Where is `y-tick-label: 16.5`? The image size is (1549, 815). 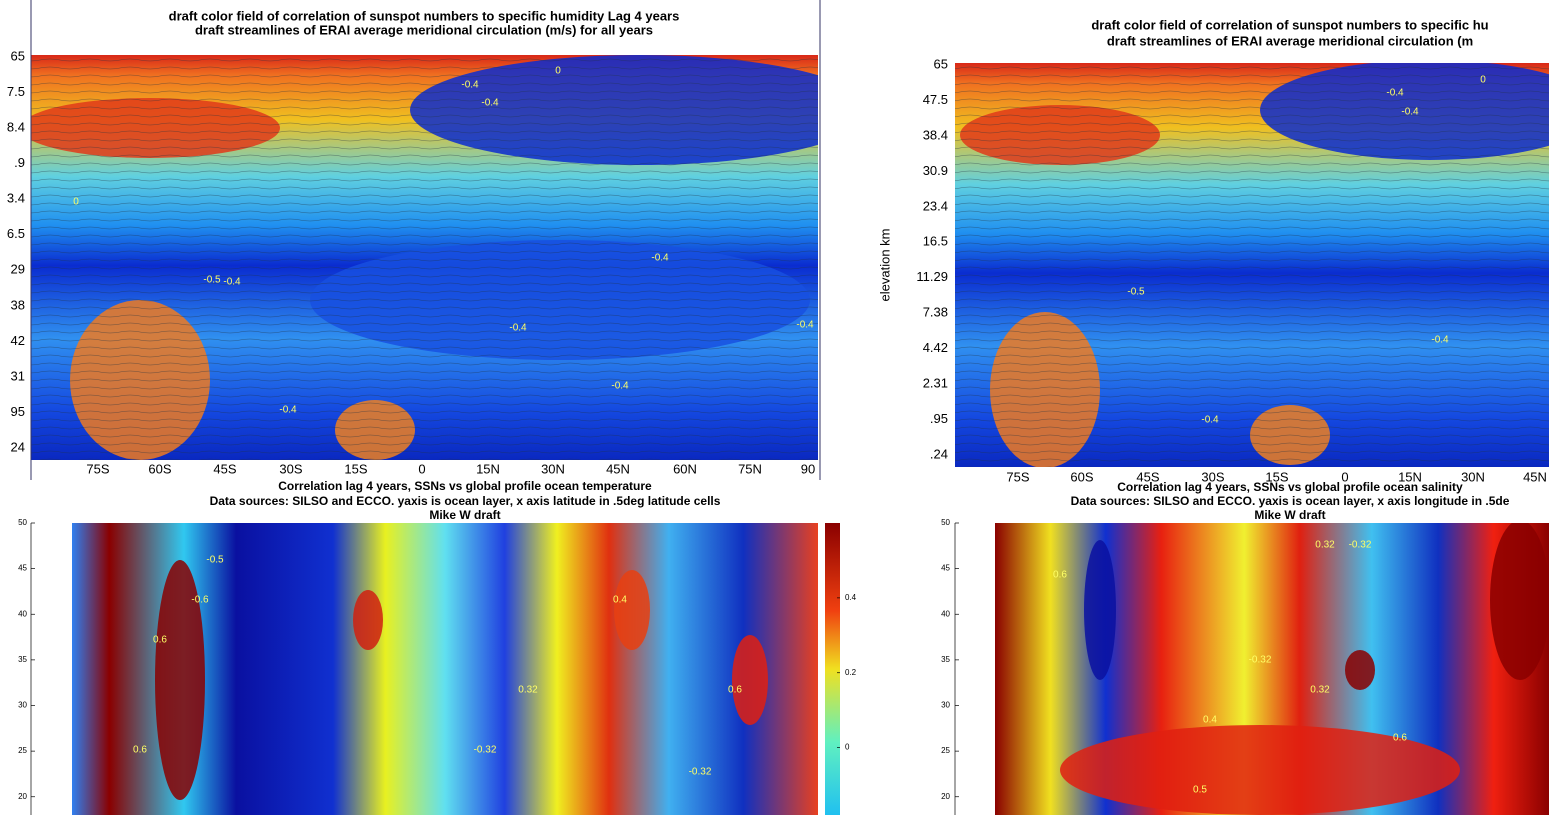 y-tick-label: 16.5 is located at coordinates (935, 241).